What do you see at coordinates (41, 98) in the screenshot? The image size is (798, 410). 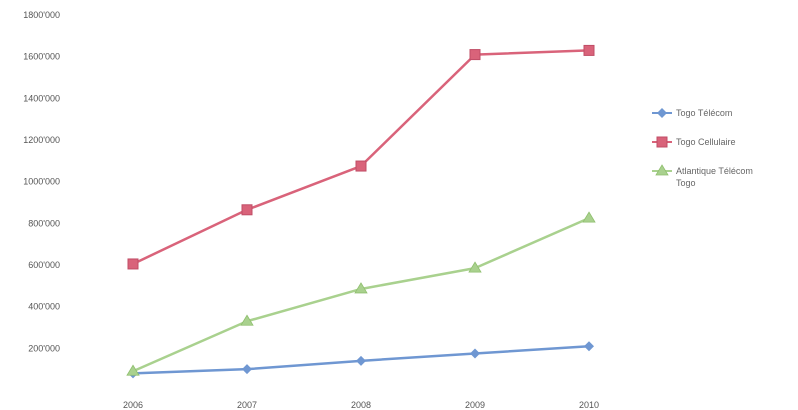 I see `y-tick-label: 1400'000` at bounding box center [41, 98].